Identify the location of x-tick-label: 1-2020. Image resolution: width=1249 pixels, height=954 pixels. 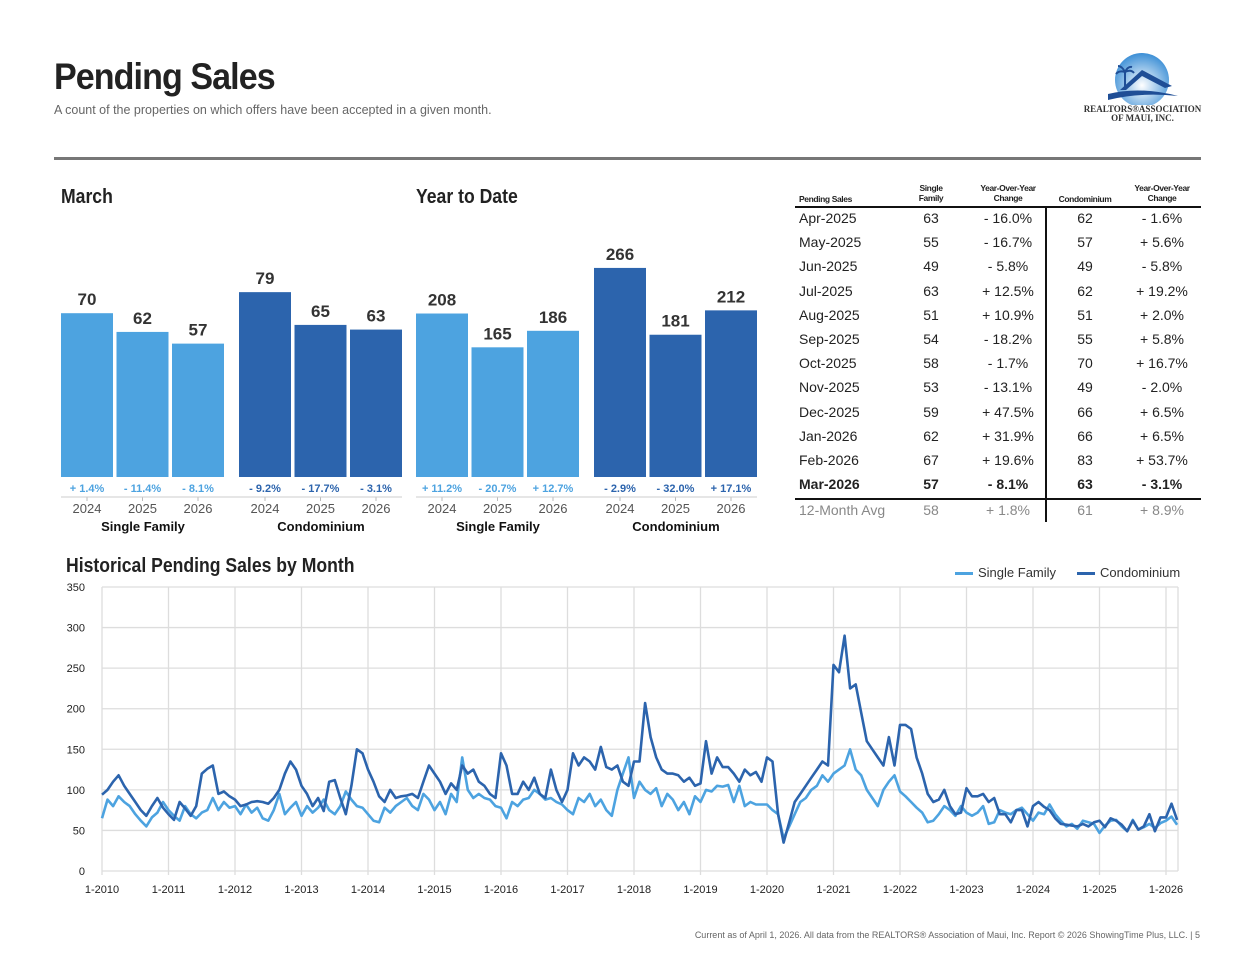
(767, 890).